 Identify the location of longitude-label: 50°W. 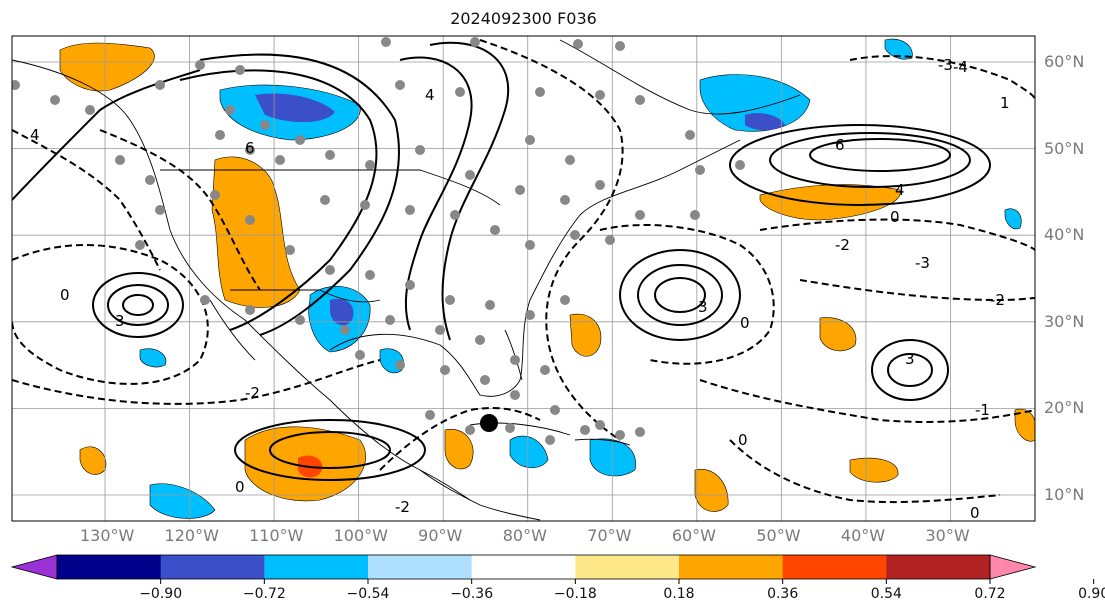
(778, 535).